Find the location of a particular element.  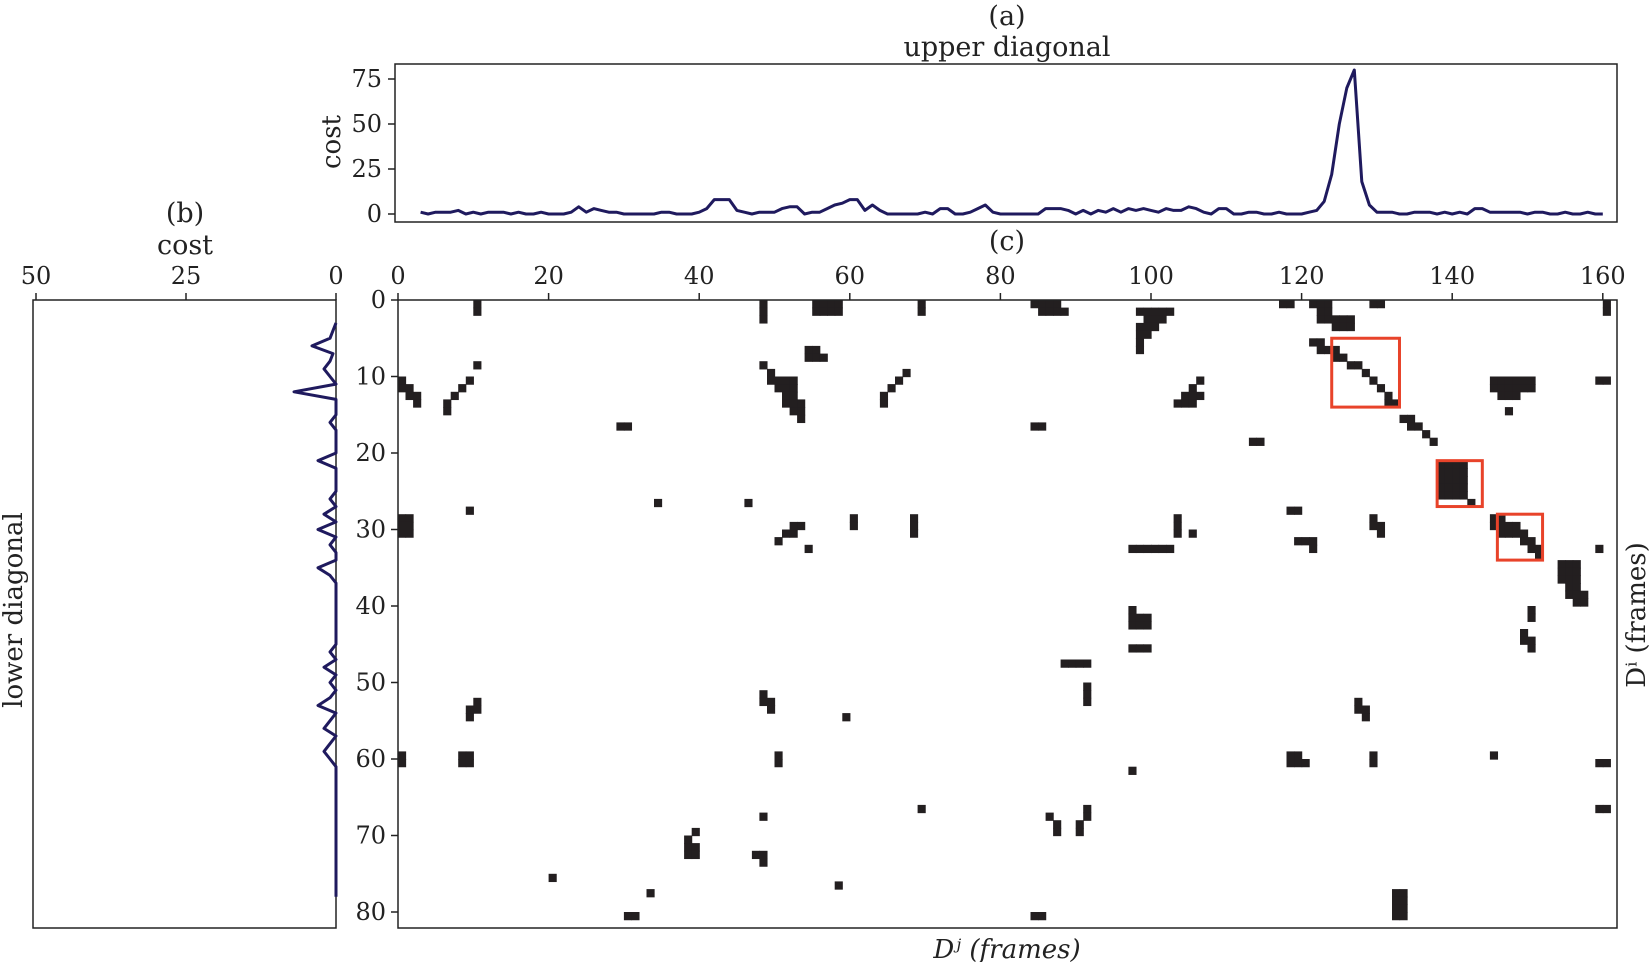

panel-c-ytick-label: 30 is located at coordinates (370, 530).